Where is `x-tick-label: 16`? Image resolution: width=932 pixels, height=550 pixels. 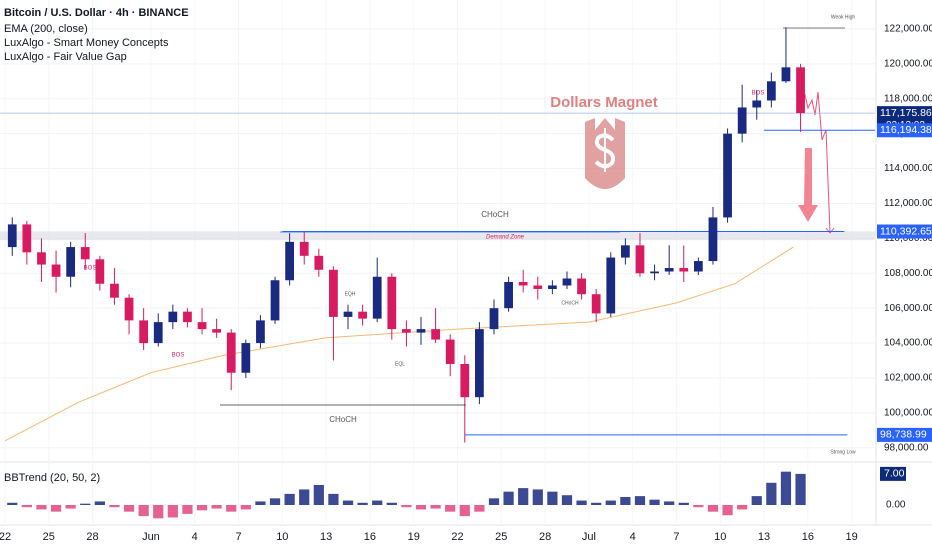 x-tick-label: 16 is located at coordinates (808, 537).